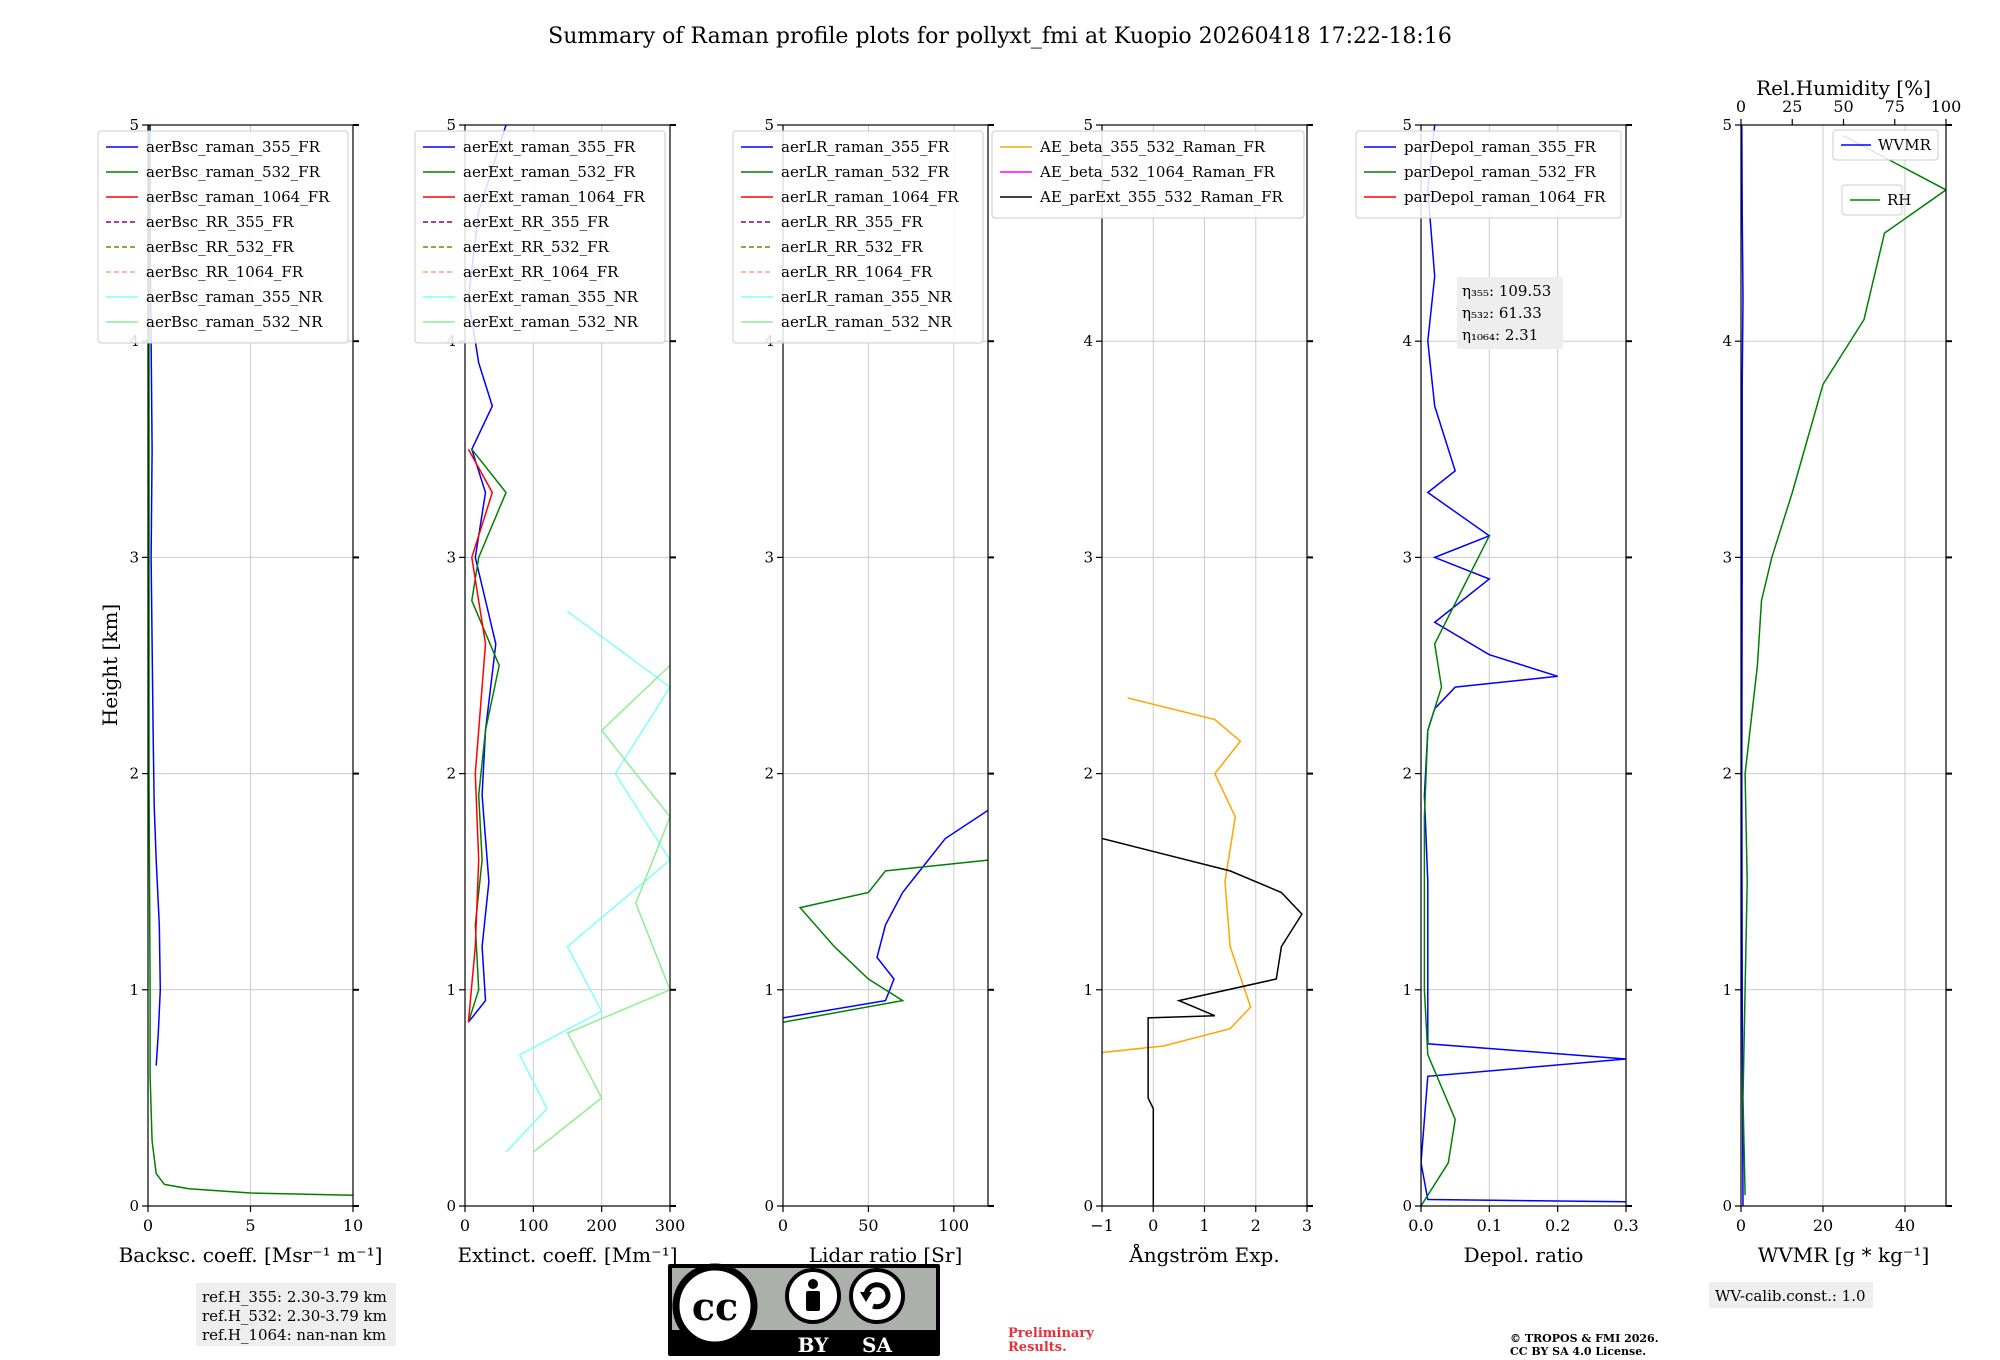 The image size is (2000, 1360). Describe the element at coordinates (294, 1297) in the screenshot. I see `ref-height-355: ref.H_355: 2.30-3.79 km` at that location.